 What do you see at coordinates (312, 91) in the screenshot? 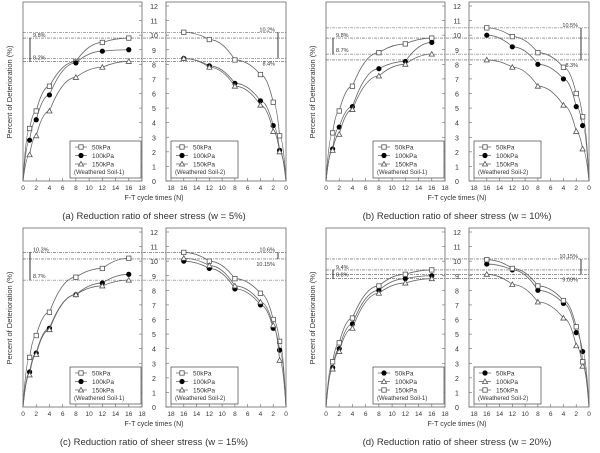
I see `y-axis-label: Percent of Deterioration (%)` at bounding box center [312, 91].